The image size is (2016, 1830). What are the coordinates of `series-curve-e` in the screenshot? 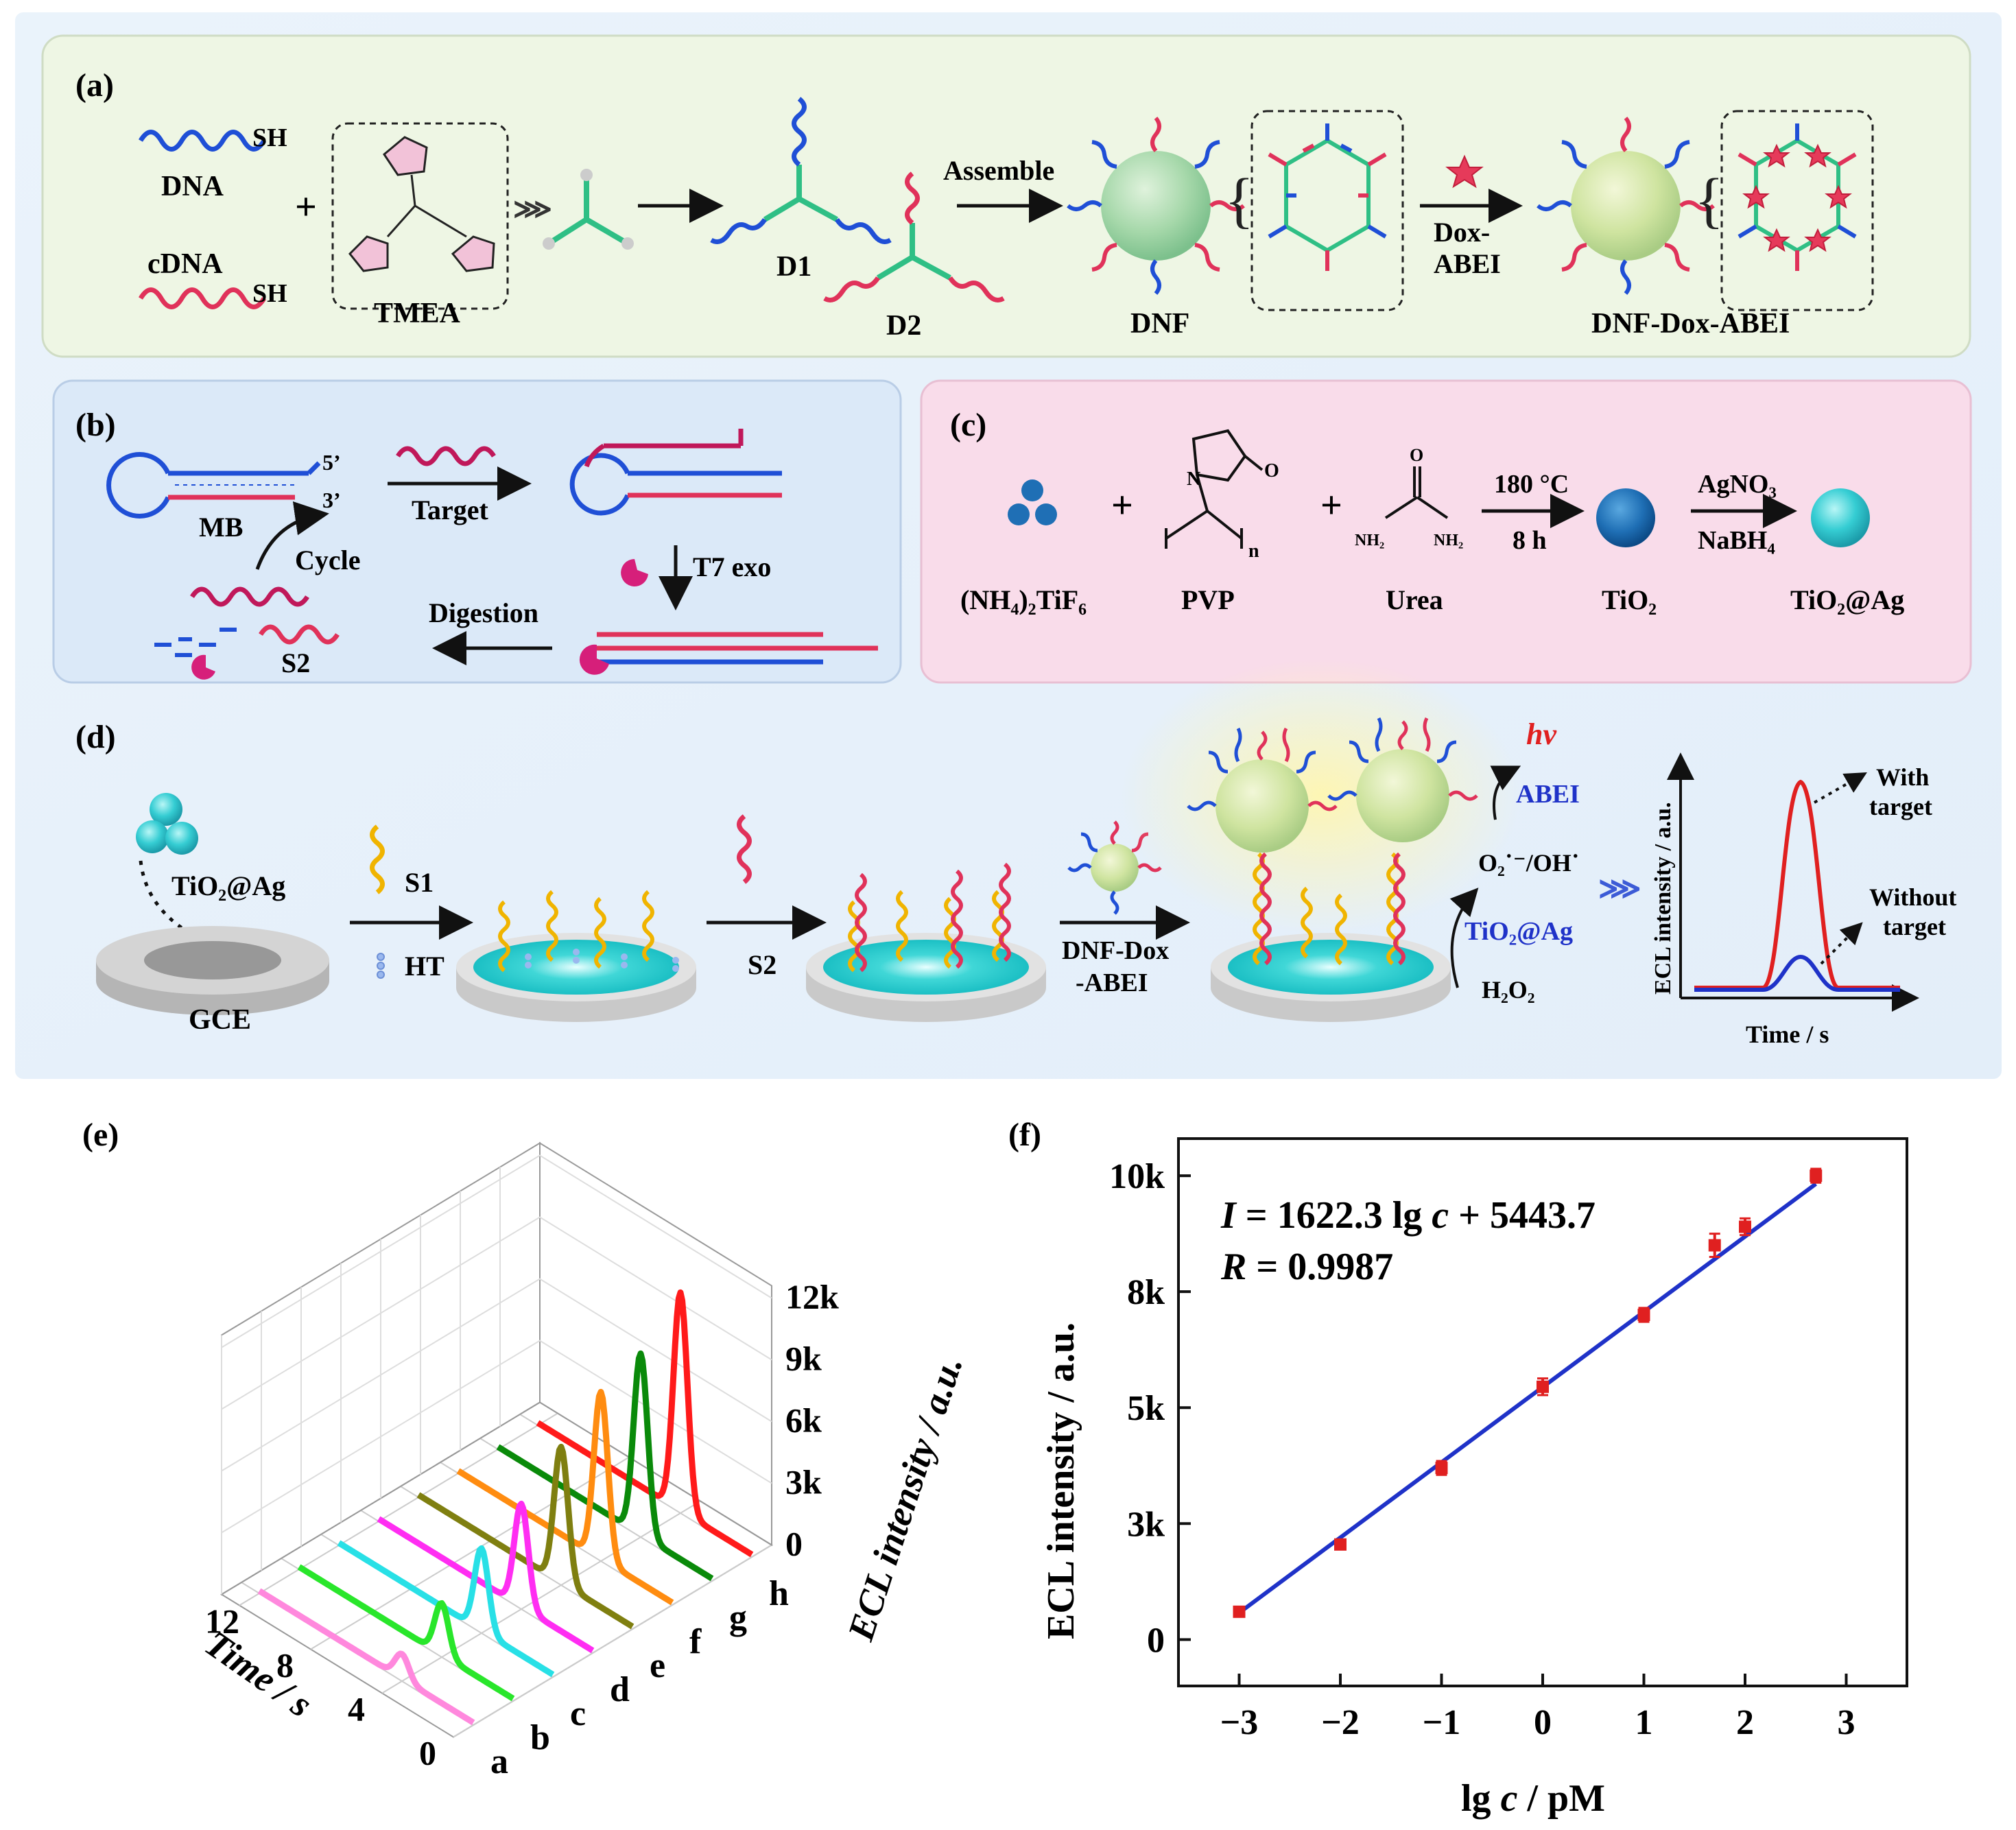 It's located at (525, 1536).